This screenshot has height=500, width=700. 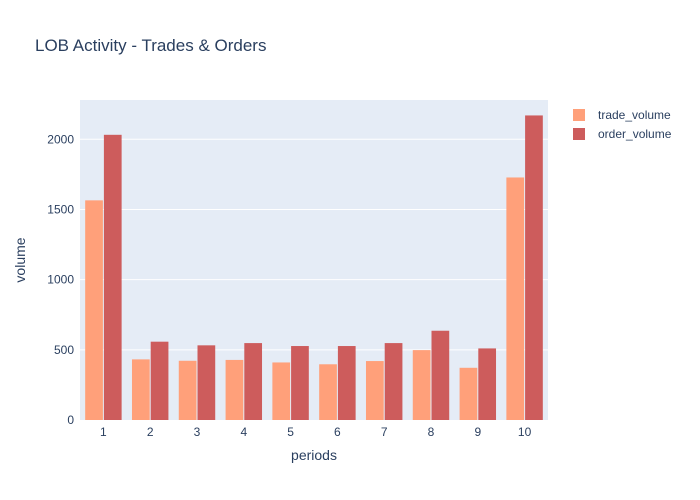 What do you see at coordinates (431, 432) in the screenshot?
I see `x-tick-label: 8` at bounding box center [431, 432].